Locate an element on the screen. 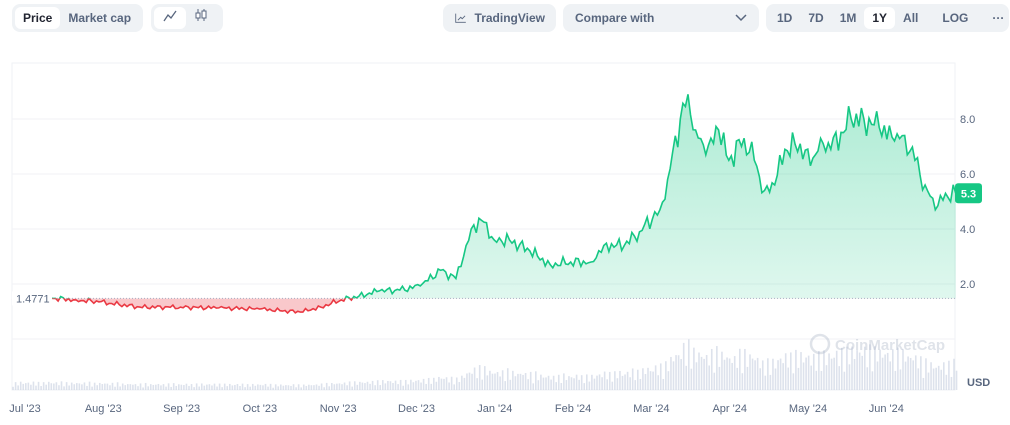 The width and height of the screenshot is (1010, 425). range-1y: 1Y is located at coordinates (880, 18).